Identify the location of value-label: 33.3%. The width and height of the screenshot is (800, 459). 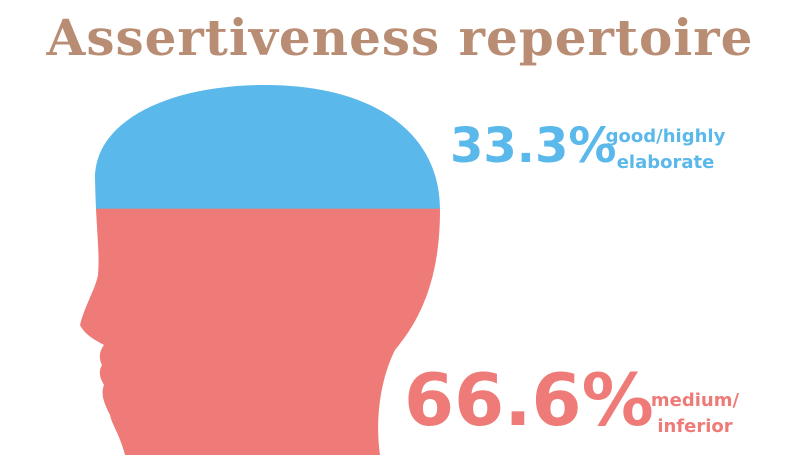
(533, 146).